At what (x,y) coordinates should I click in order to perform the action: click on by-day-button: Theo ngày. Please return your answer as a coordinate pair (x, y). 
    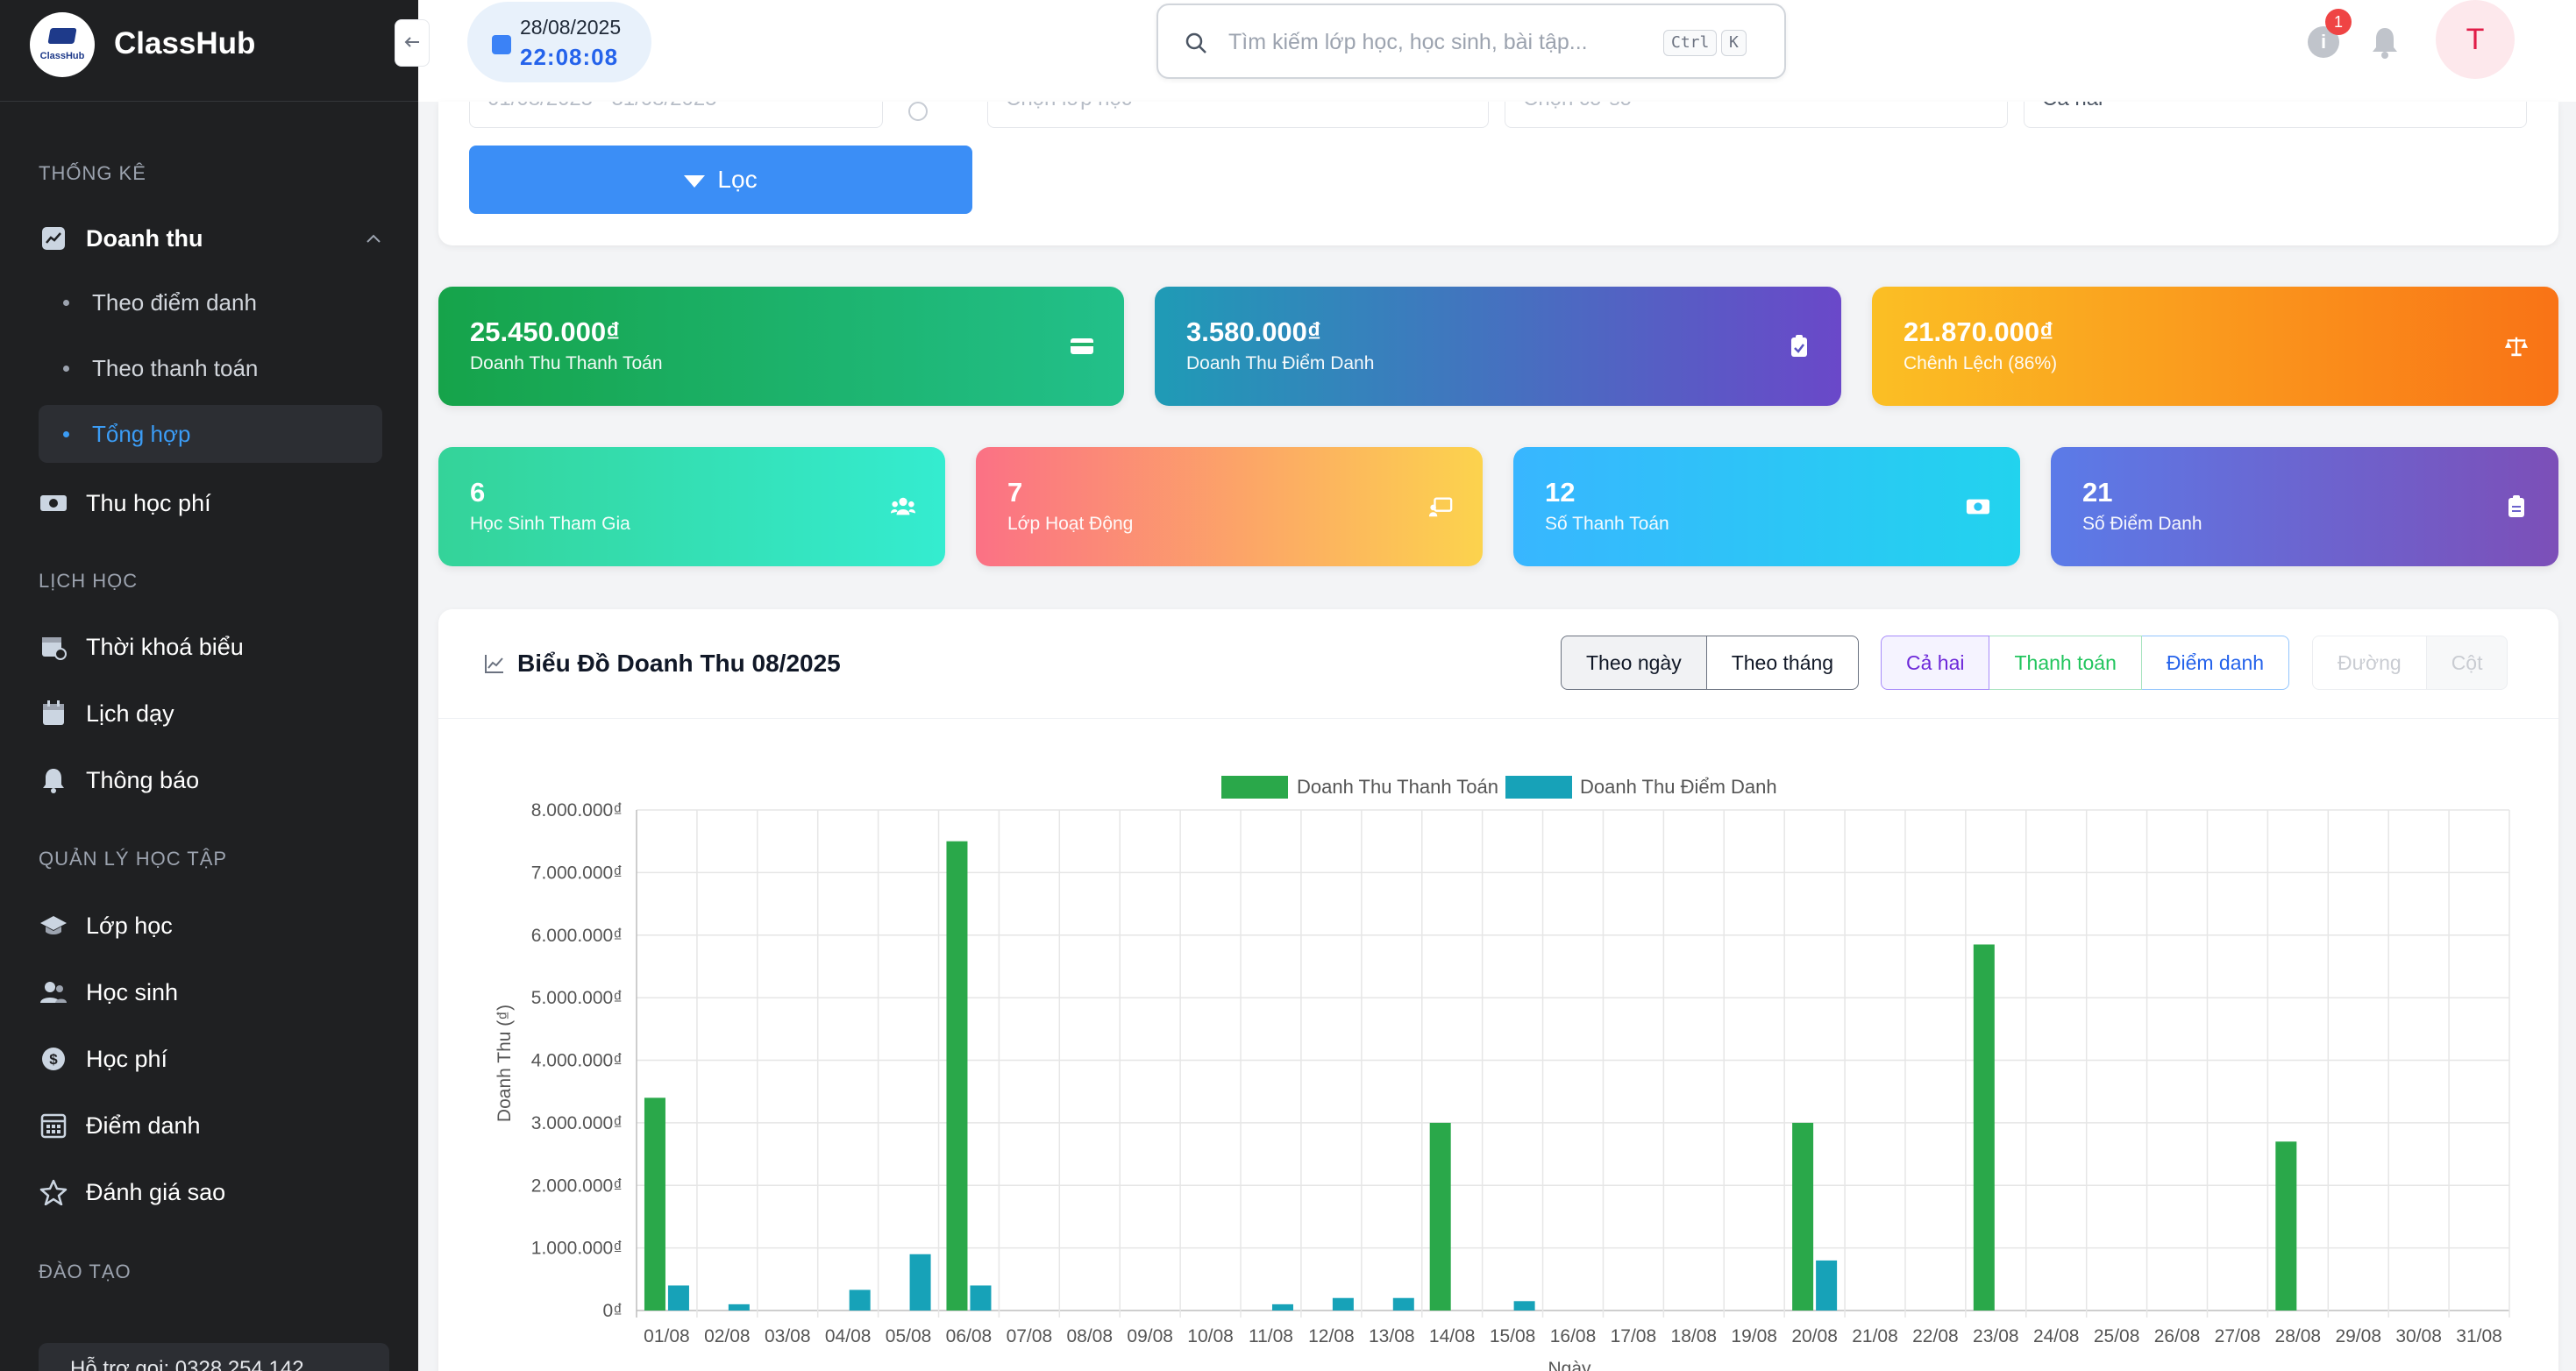
    Looking at the image, I should click on (1634, 663).